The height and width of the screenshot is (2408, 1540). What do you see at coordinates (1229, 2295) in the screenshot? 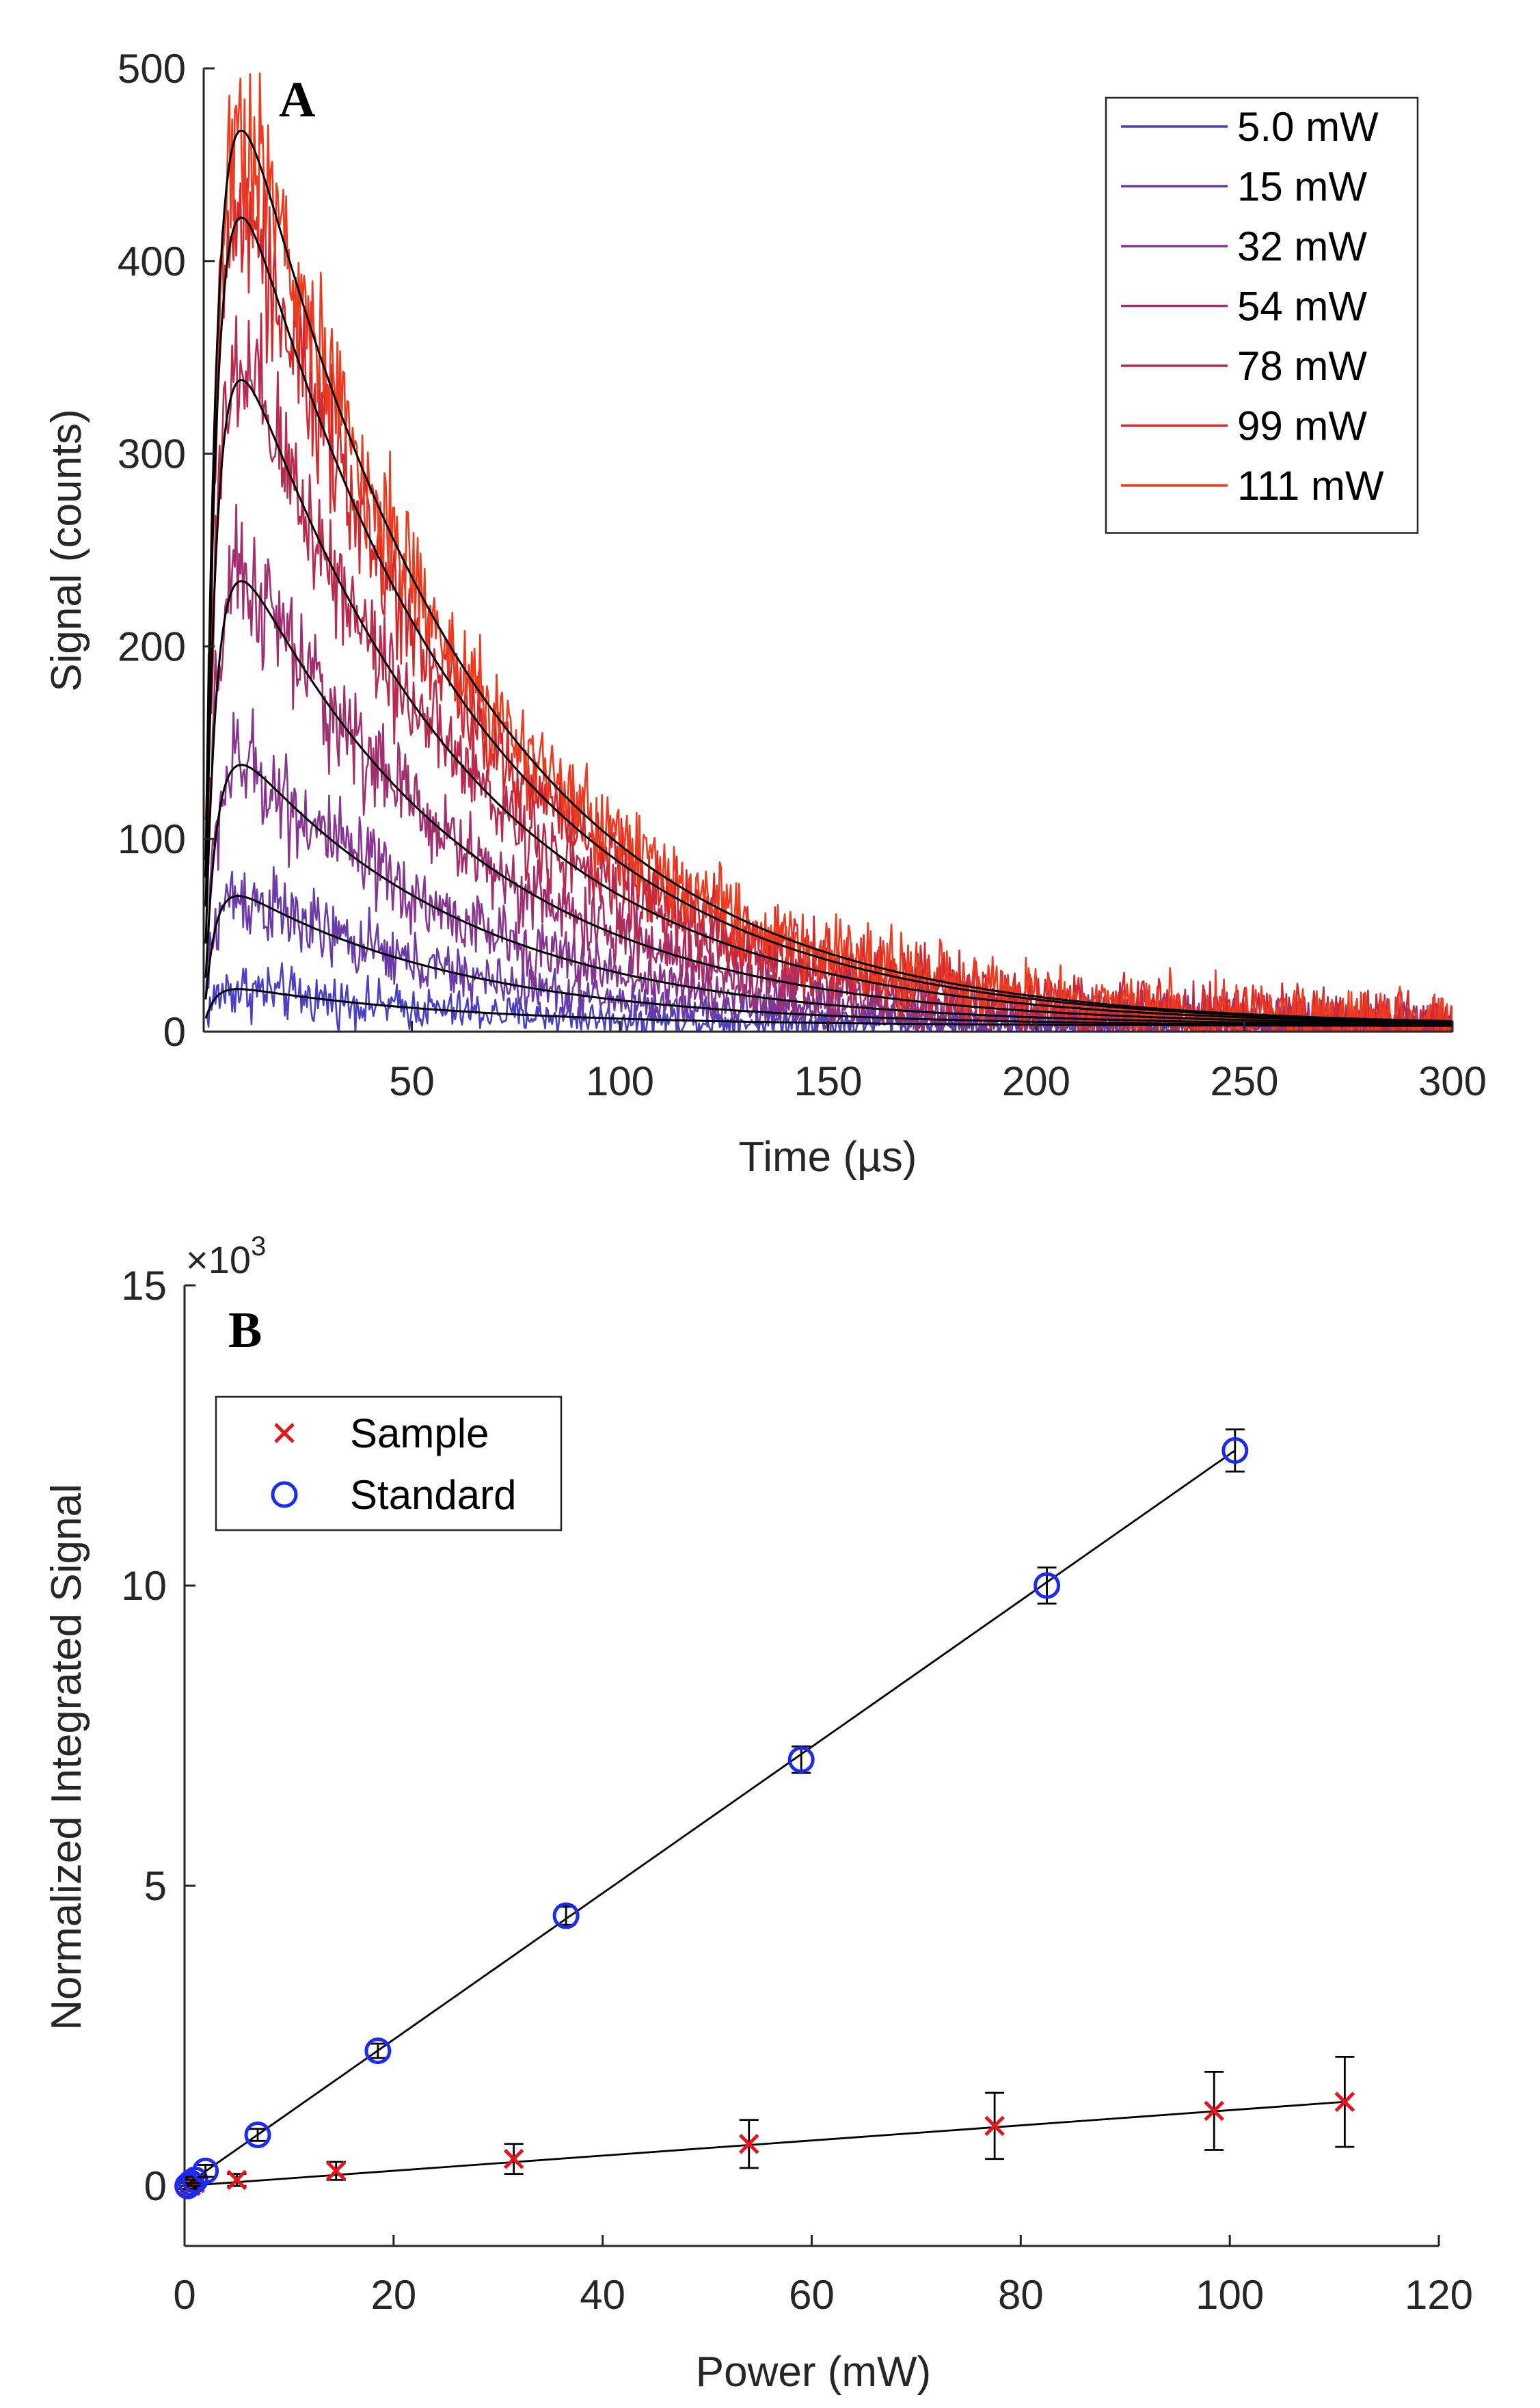
I see `panel-b-x-tick-label: 100` at bounding box center [1229, 2295].